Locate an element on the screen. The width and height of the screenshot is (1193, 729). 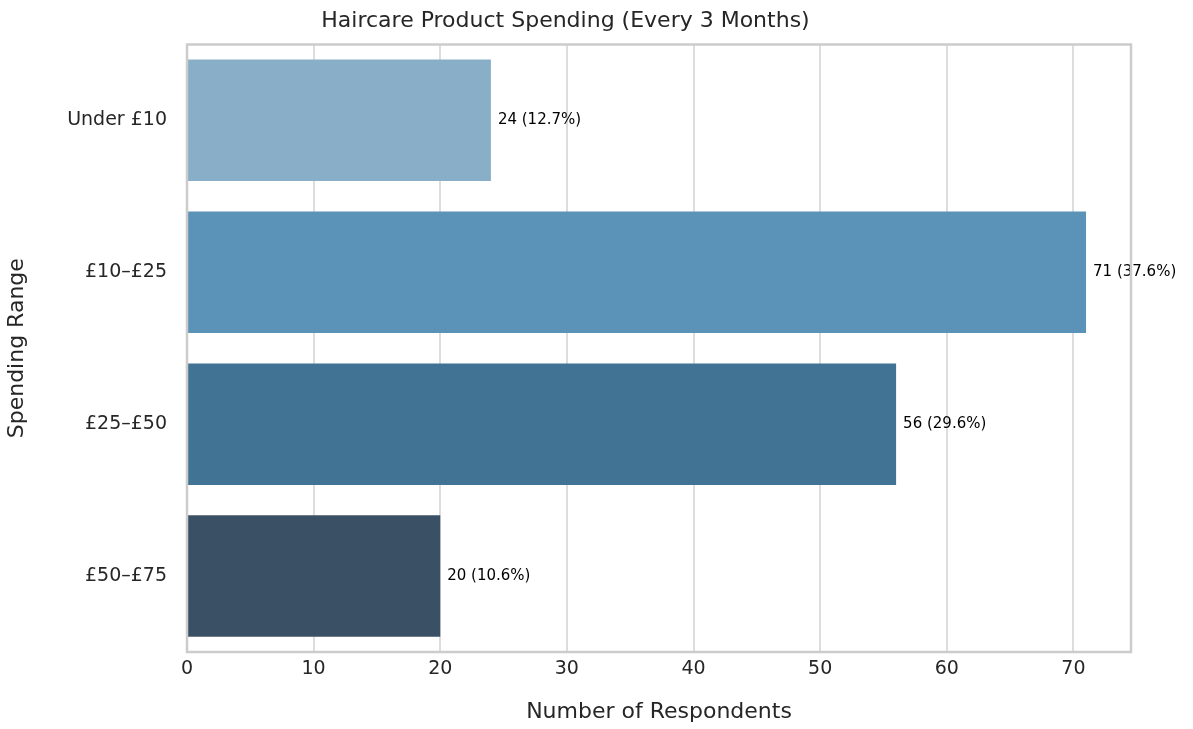
data-label: 20 (10.6%) is located at coordinates (489, 574).